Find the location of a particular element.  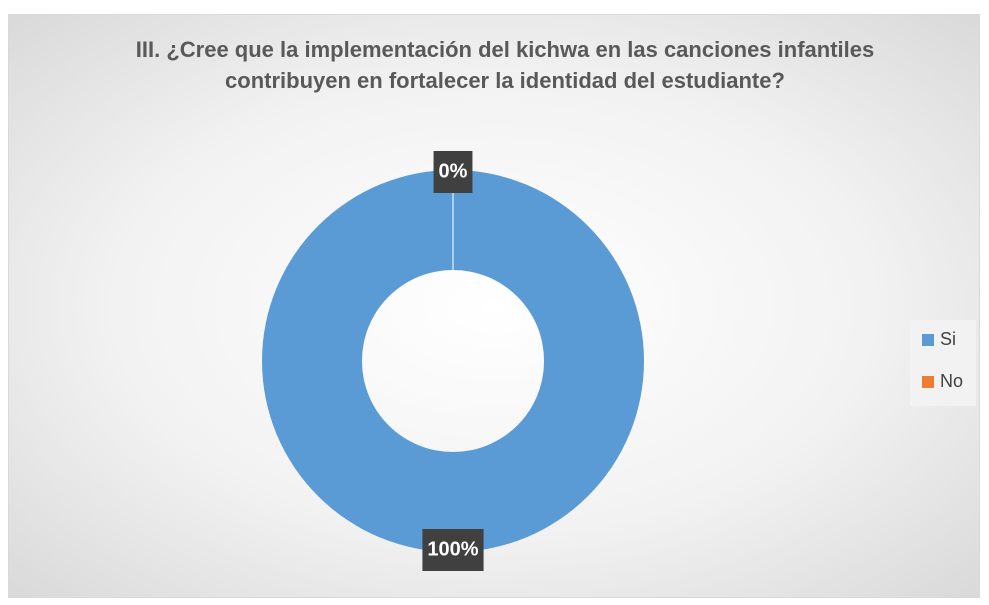

data-label-text: 100% is located at coordinates (452, 549).